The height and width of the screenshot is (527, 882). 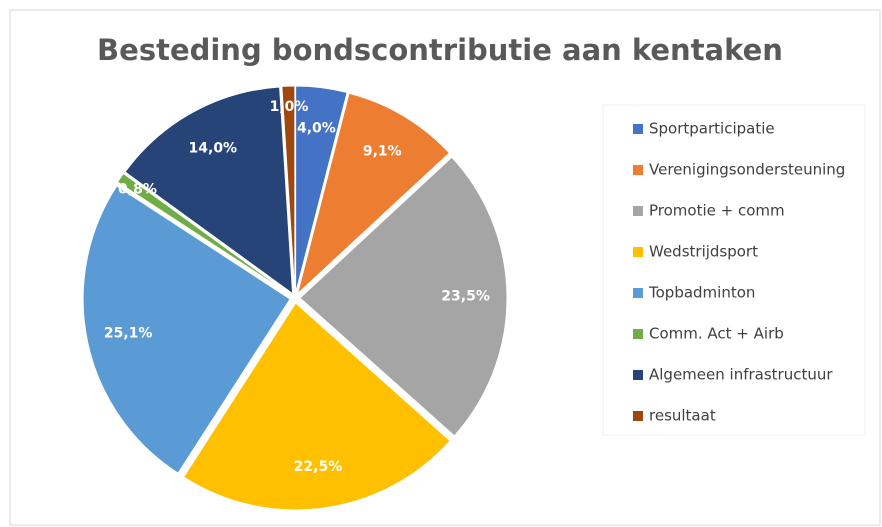 I want to click on legend-label: Wedstrijdsport, so click(x=703, y=252).